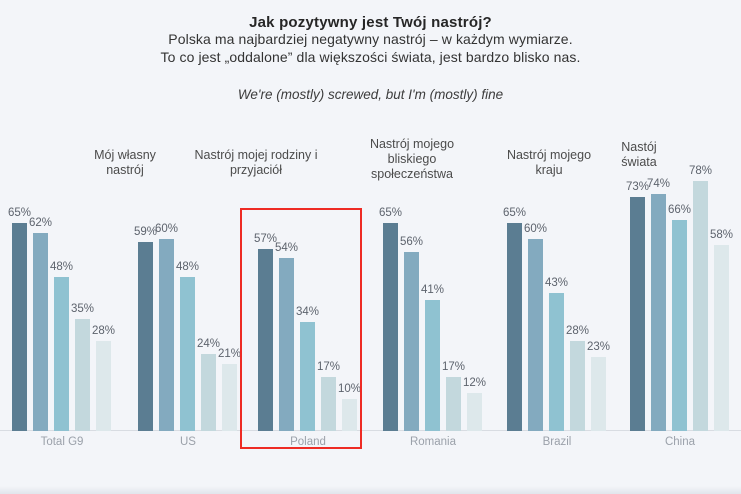  I want to click on value-label: 74%, so click(658, 184).